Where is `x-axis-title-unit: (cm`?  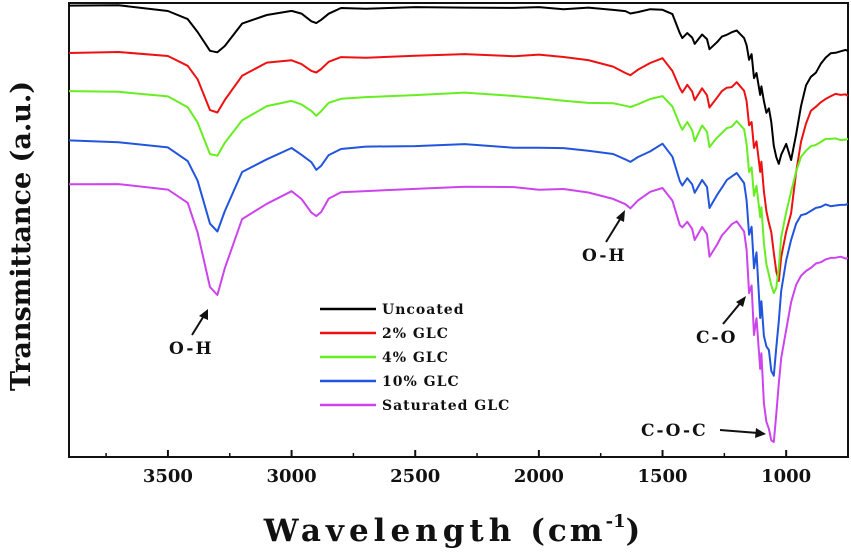 x-axis-title-unit: (cm is located at coordinates (567, 531).